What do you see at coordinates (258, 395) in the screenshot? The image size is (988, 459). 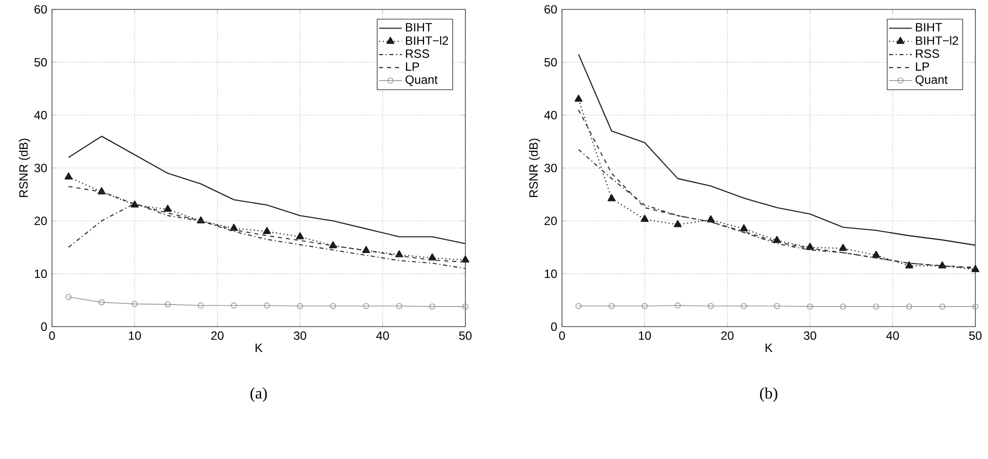 I see `text: (a)` at bounding box center [258, 395].